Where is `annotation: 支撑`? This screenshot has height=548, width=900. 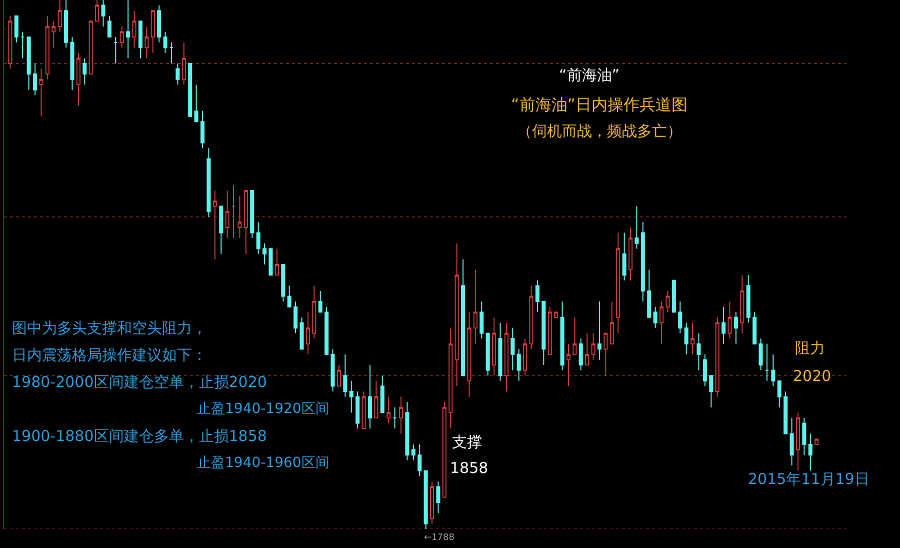 annotation: 支撑 is located at coordinates (467, 442).